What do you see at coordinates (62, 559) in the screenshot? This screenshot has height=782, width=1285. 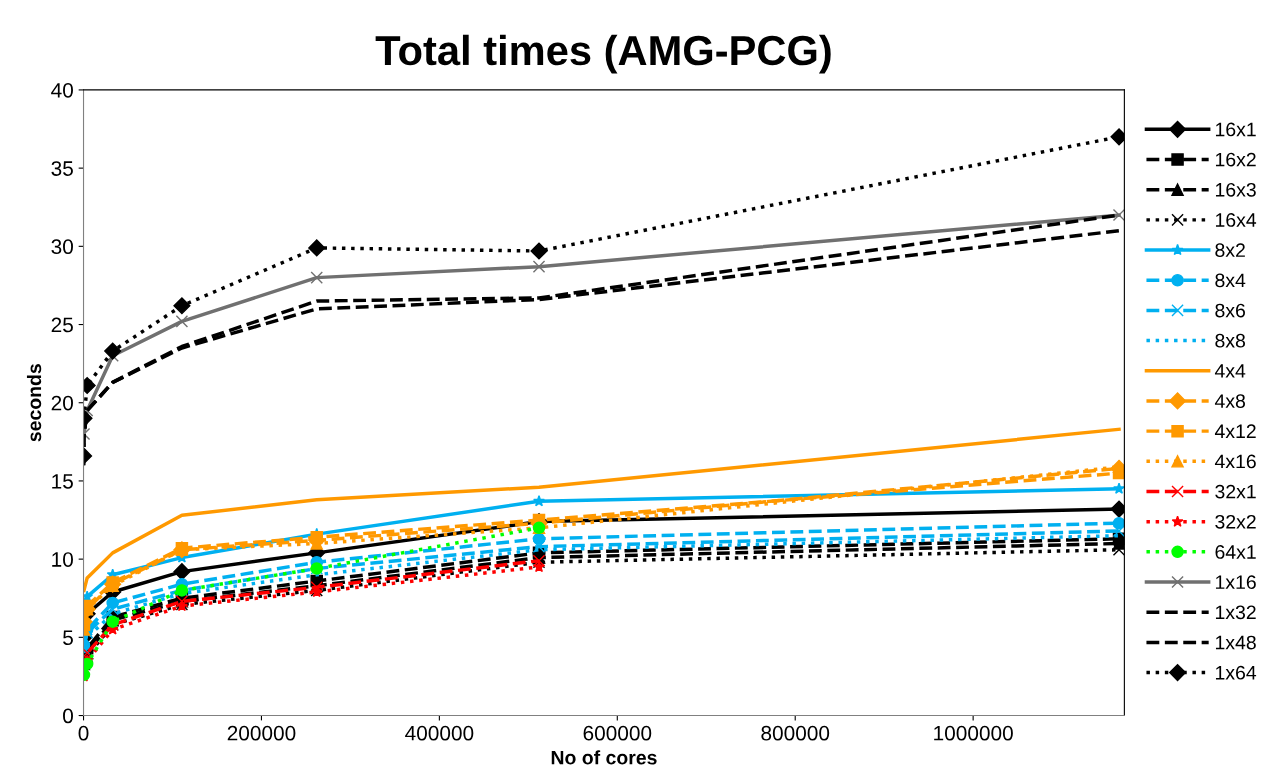 I see `y-tick-label: 10` at bounding box center [62, 559].